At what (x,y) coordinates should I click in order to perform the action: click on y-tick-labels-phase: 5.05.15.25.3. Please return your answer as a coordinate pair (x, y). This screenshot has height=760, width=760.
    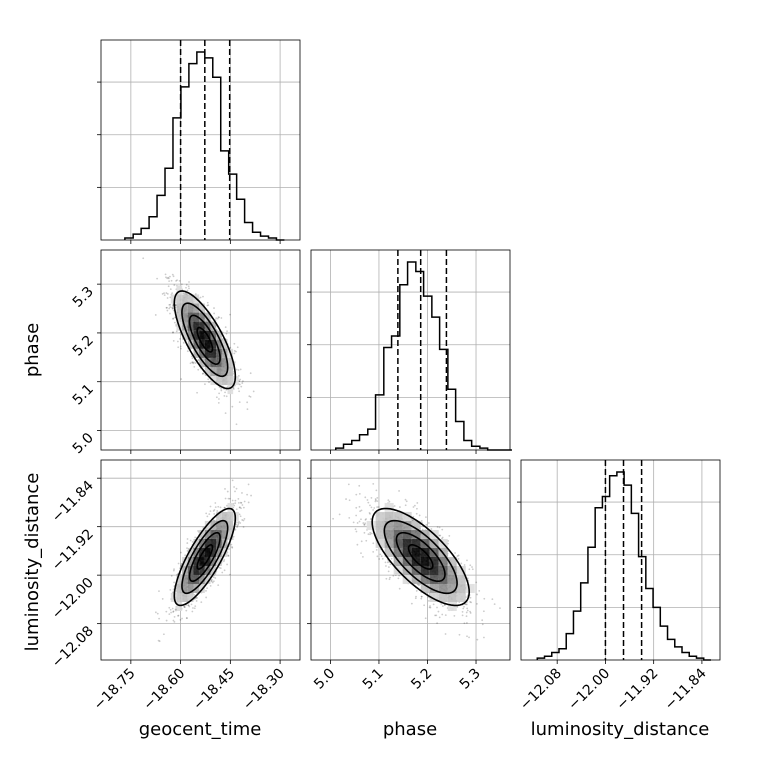
    Looking at the image, I should click on (83, 370).